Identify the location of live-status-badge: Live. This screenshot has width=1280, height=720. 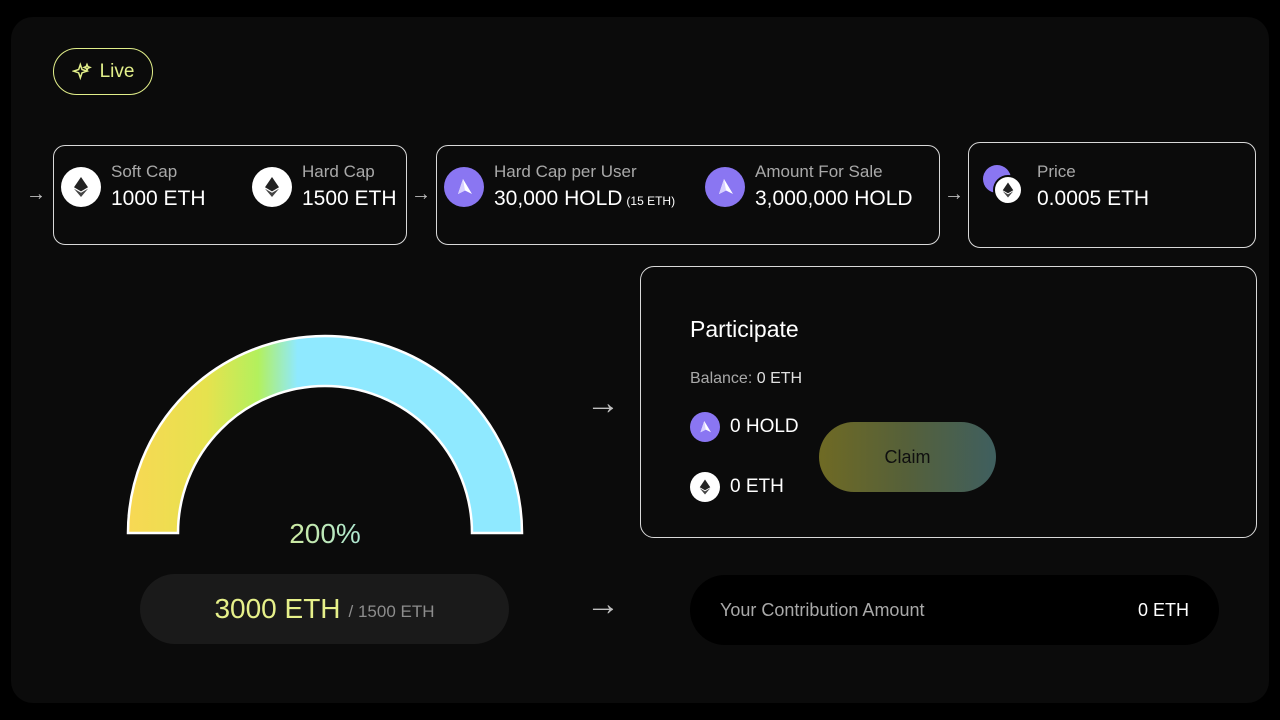
(103, 71).